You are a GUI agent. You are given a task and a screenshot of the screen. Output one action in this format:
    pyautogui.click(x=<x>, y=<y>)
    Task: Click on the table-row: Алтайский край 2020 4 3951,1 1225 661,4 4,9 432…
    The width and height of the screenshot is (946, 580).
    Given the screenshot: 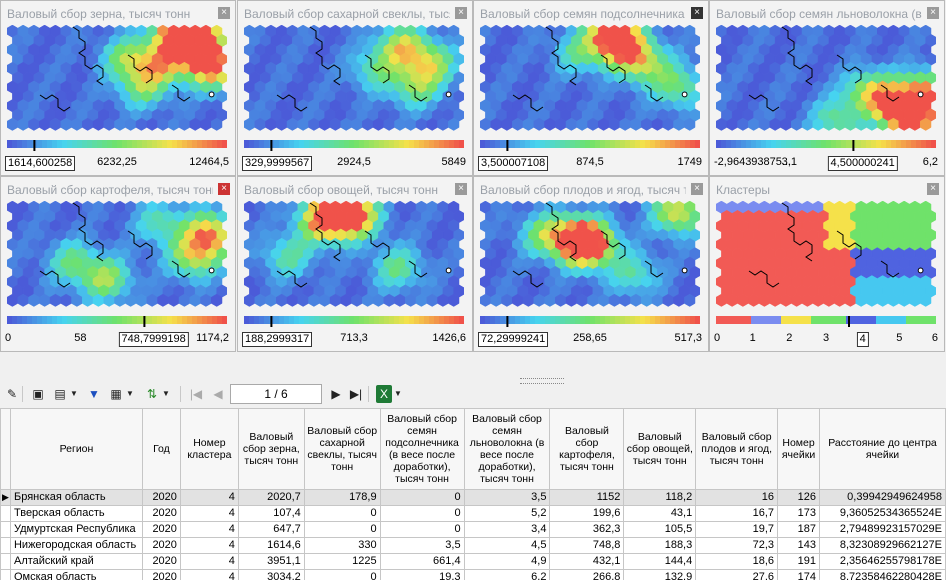 What is the action you would take?
    pyautogui.click(x=473, y=561)
    